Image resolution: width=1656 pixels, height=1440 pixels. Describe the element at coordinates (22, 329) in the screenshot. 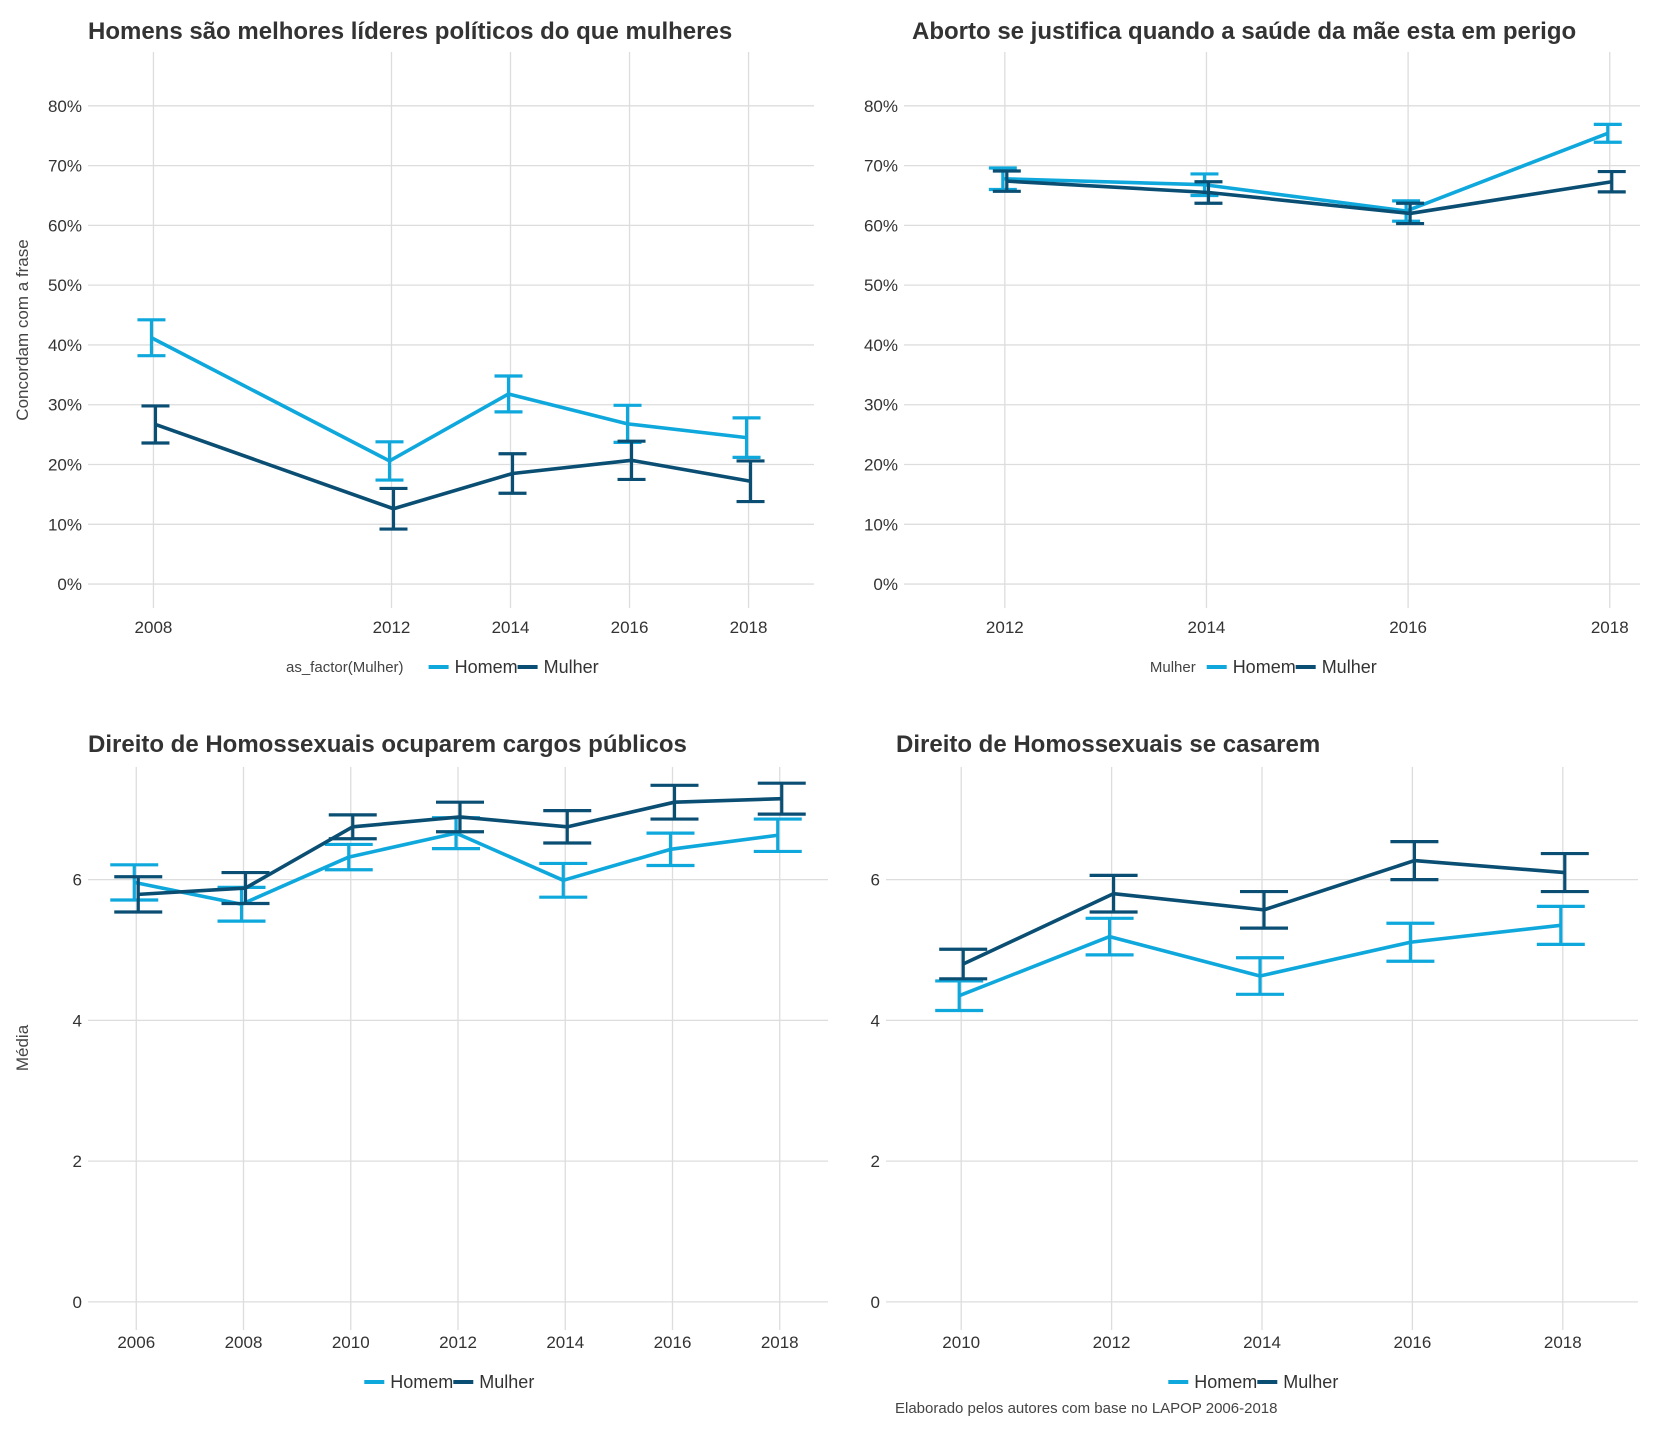

I see `y-axis-label: Concordam com a frase` at that location.